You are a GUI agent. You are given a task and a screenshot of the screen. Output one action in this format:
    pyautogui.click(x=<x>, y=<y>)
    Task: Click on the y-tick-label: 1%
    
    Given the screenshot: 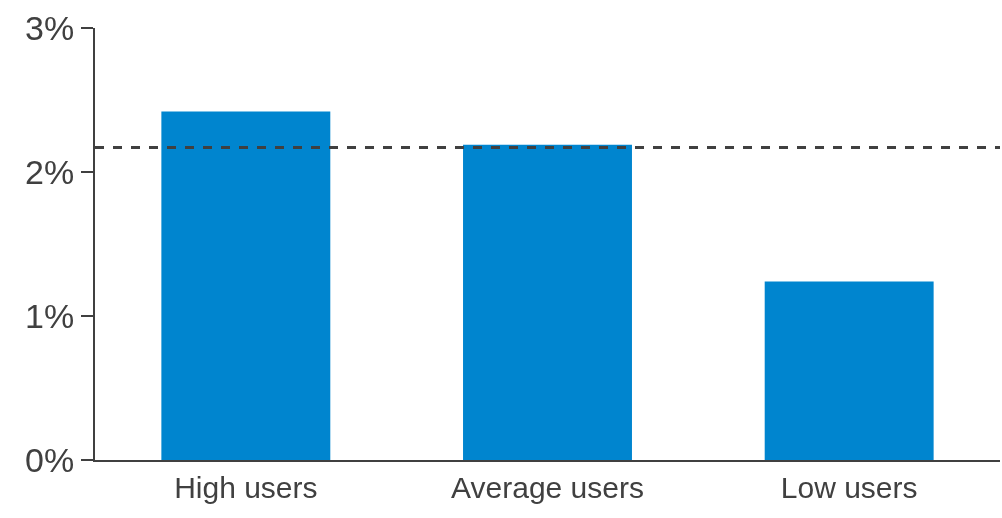 What is the action you would take?
    pyautogui.click(x=50, y=315)
    